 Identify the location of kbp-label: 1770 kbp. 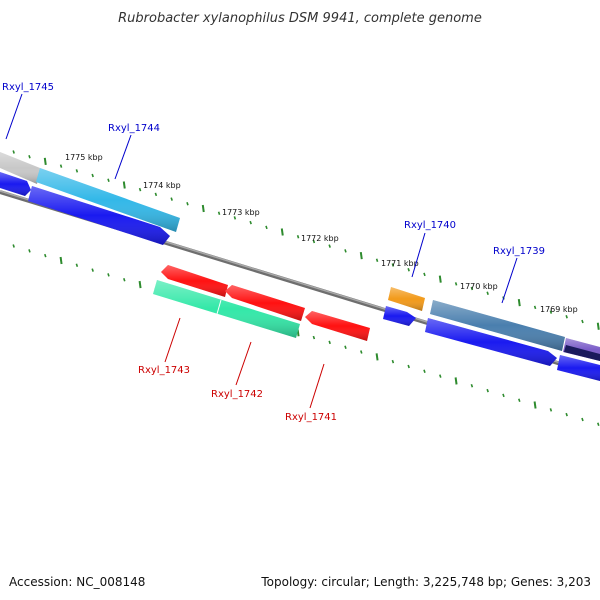
(479, 286).